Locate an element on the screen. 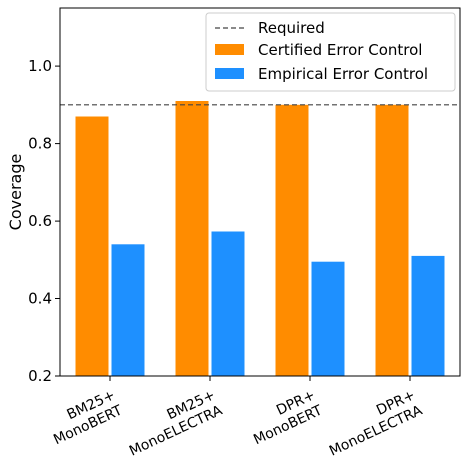 This screenshot has width=474, height=476. y-axis: 0.2 0.4 0.6 0.8 1.0 is located at coordinates (44, 221).